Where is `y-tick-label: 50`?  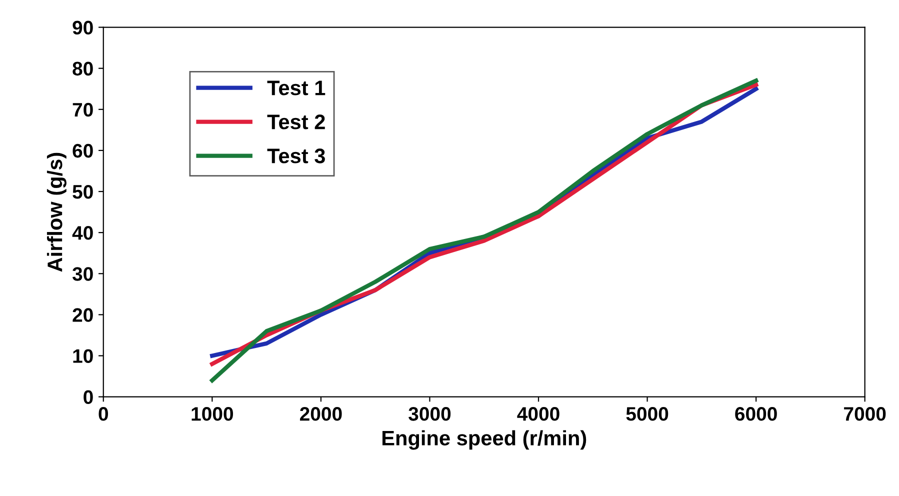
y-tick-label: 50 is located at coordinates (82, 191).